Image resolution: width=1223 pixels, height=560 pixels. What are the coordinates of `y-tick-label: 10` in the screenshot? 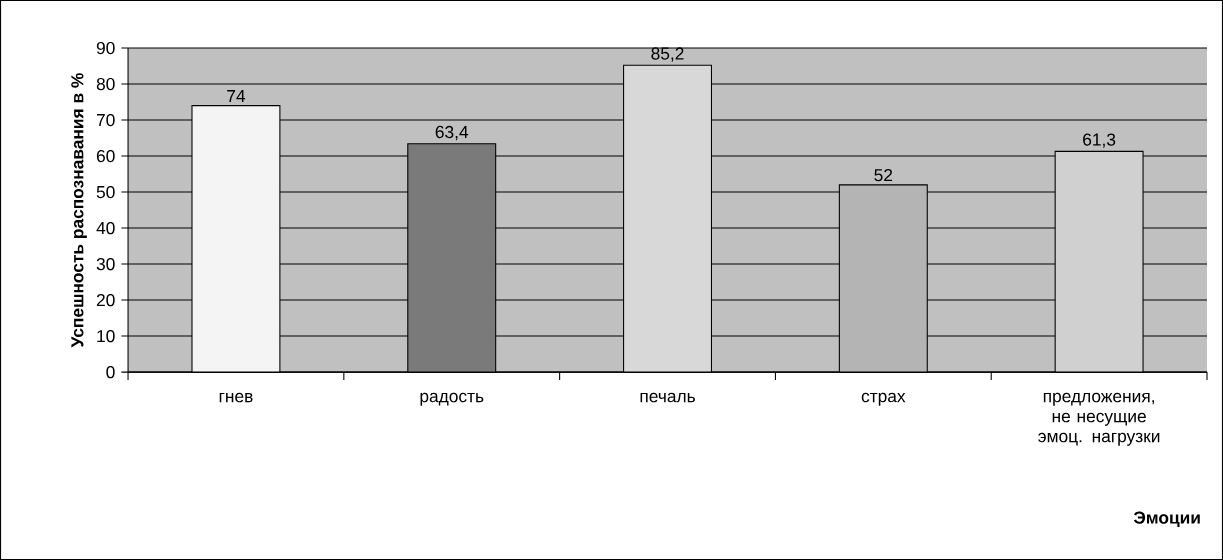 It's located at (106, 336).